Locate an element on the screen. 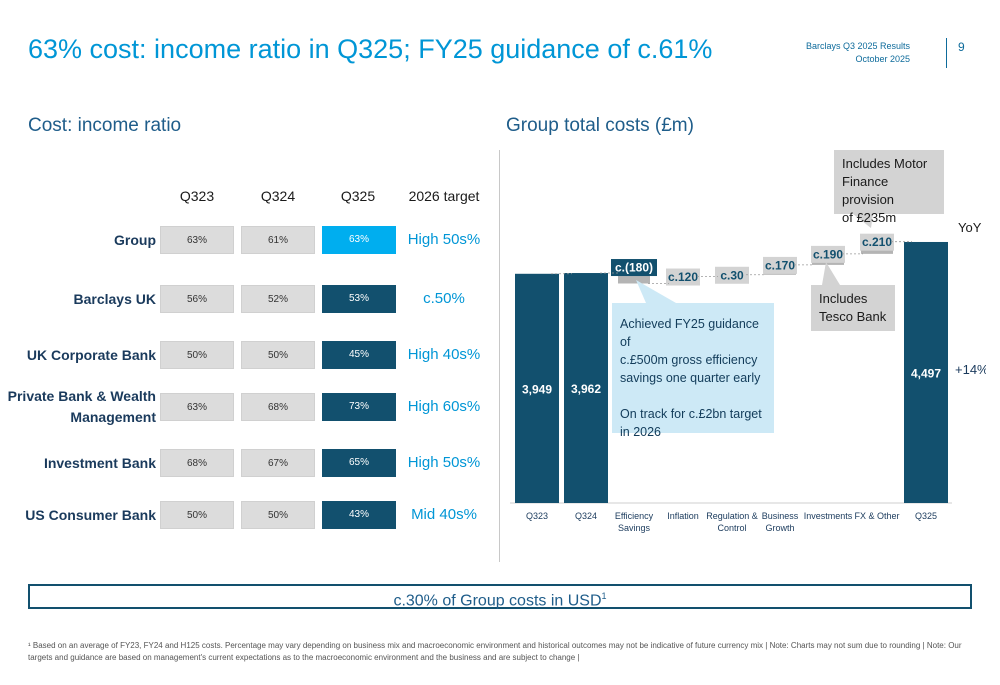 The width and height of the screenshot is (1000, 685). step-label: c.190 is located at coordinates (828, 254).